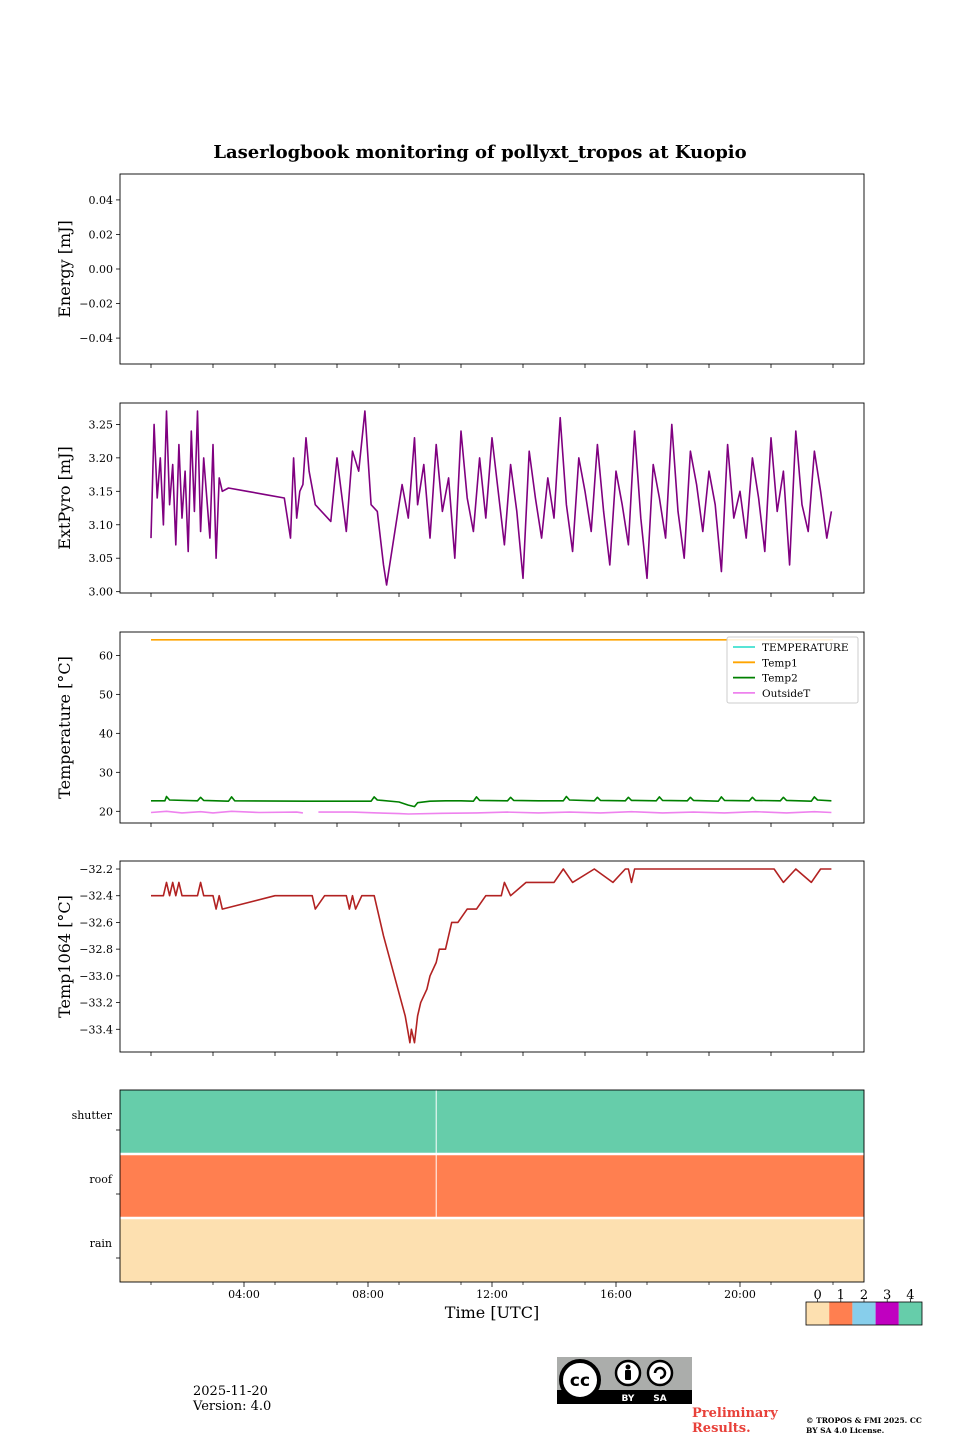  What do you see at coordinates (64, 497) in the screenshot?
I see `y-axis-label: ExtPyro [mJ]` at bounding box center [64, 497].